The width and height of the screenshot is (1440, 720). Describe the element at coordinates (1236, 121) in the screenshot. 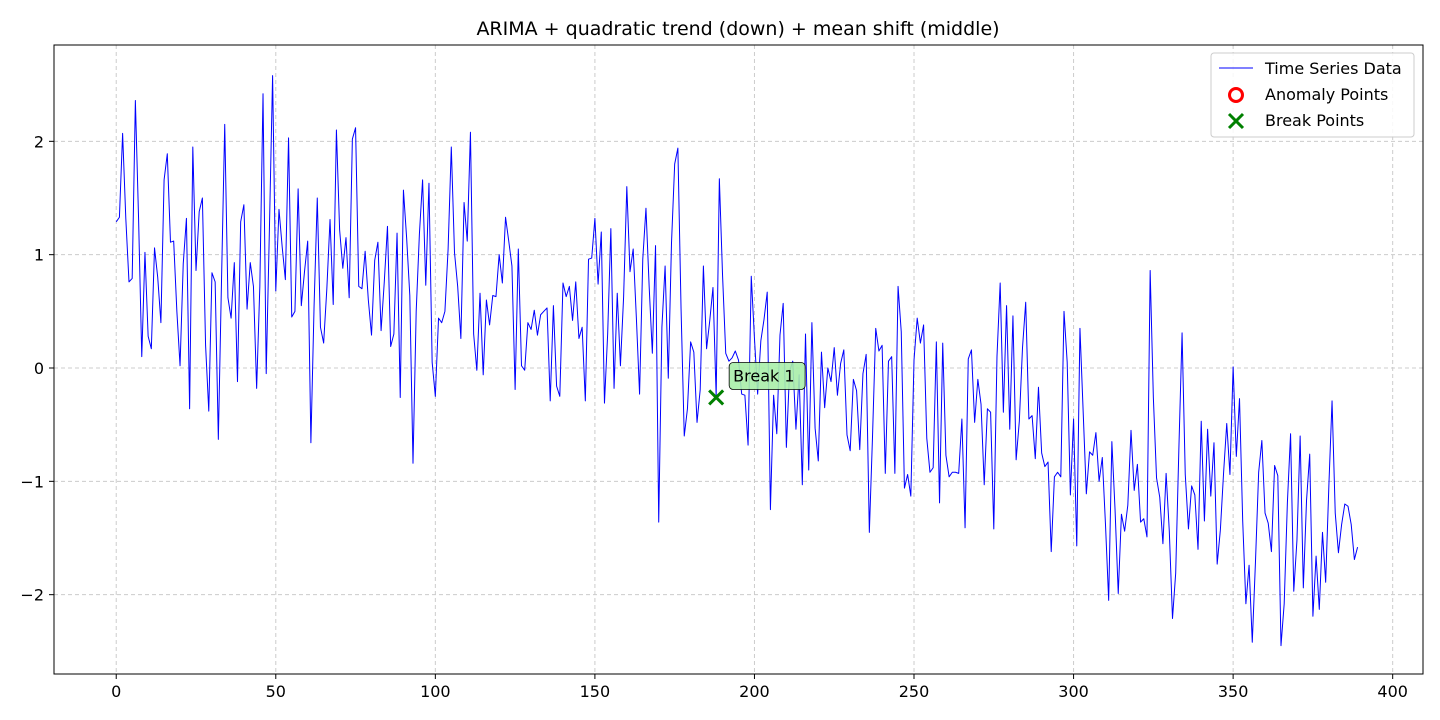

I see `legend-x-marker` at that location.